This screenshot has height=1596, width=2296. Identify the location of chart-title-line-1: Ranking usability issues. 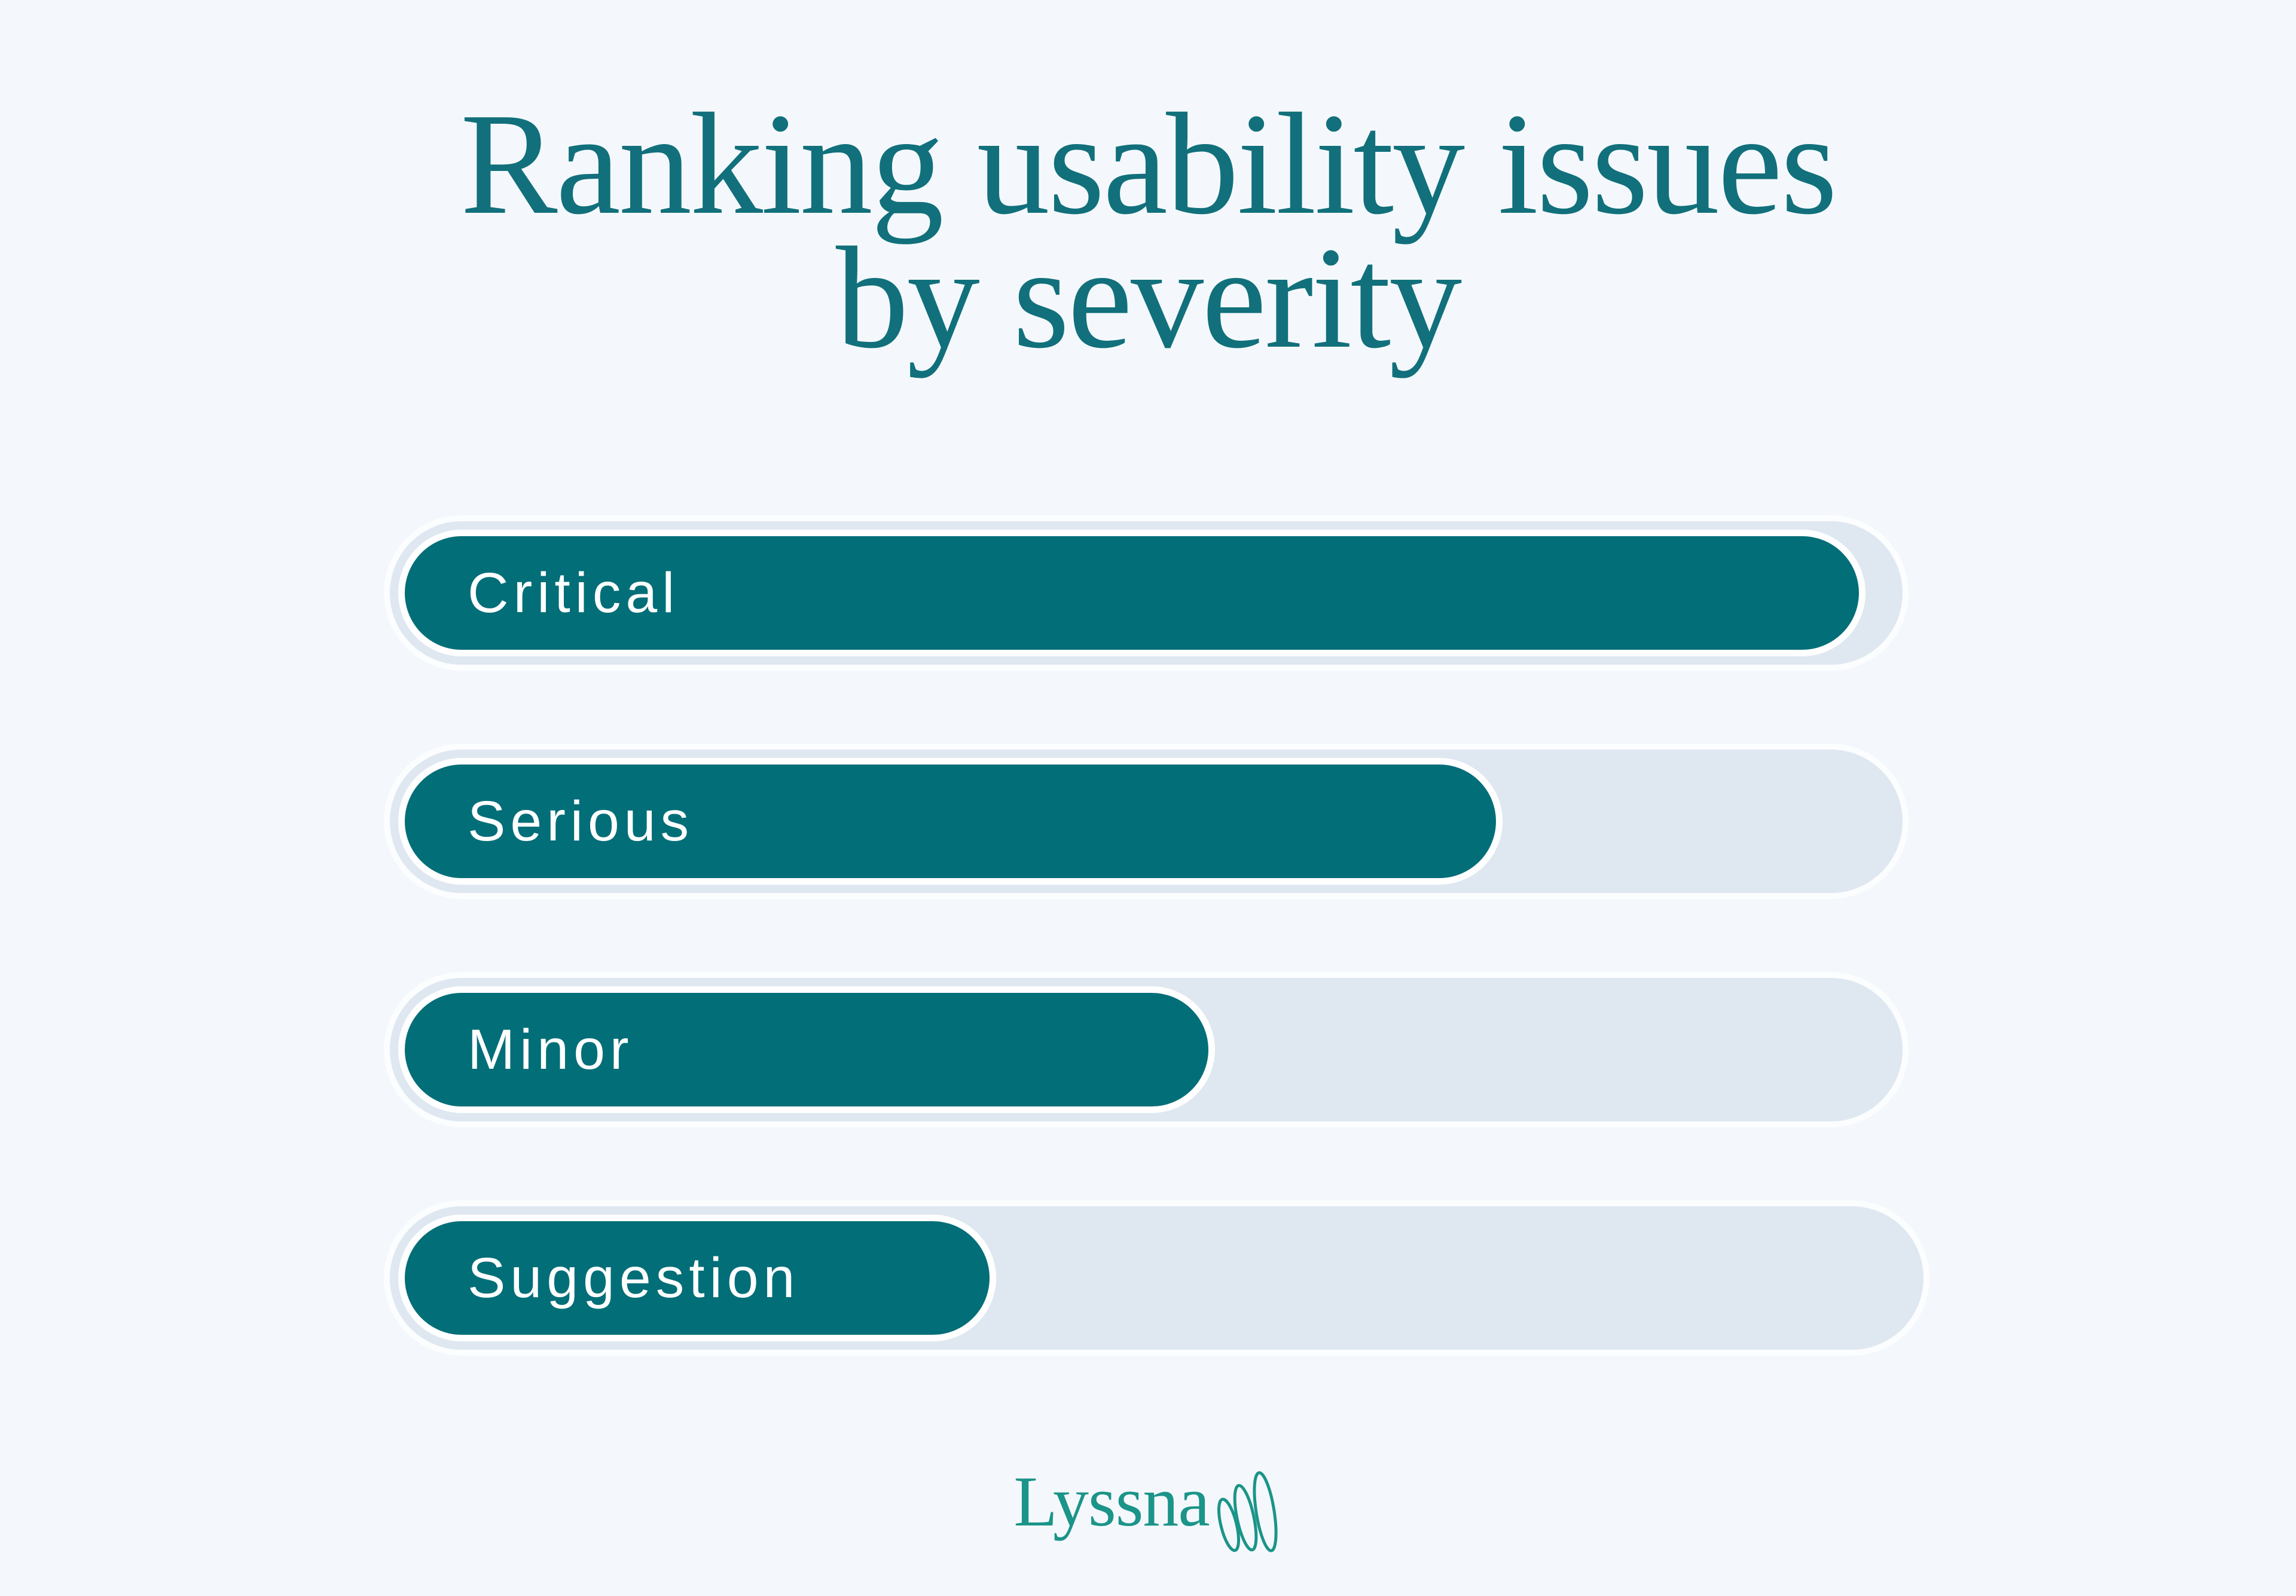
(1148, 163).